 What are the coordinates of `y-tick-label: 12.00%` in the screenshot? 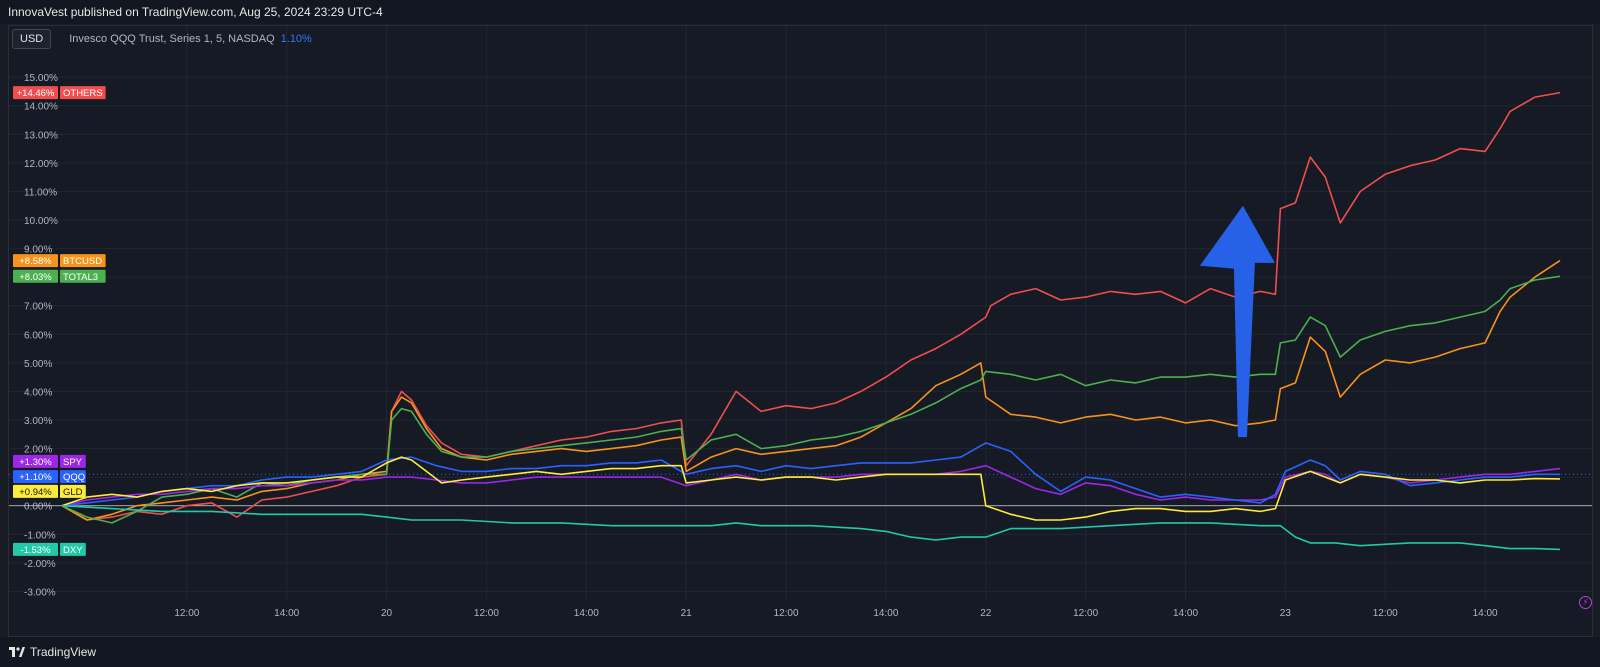 It's located at (41, 164).